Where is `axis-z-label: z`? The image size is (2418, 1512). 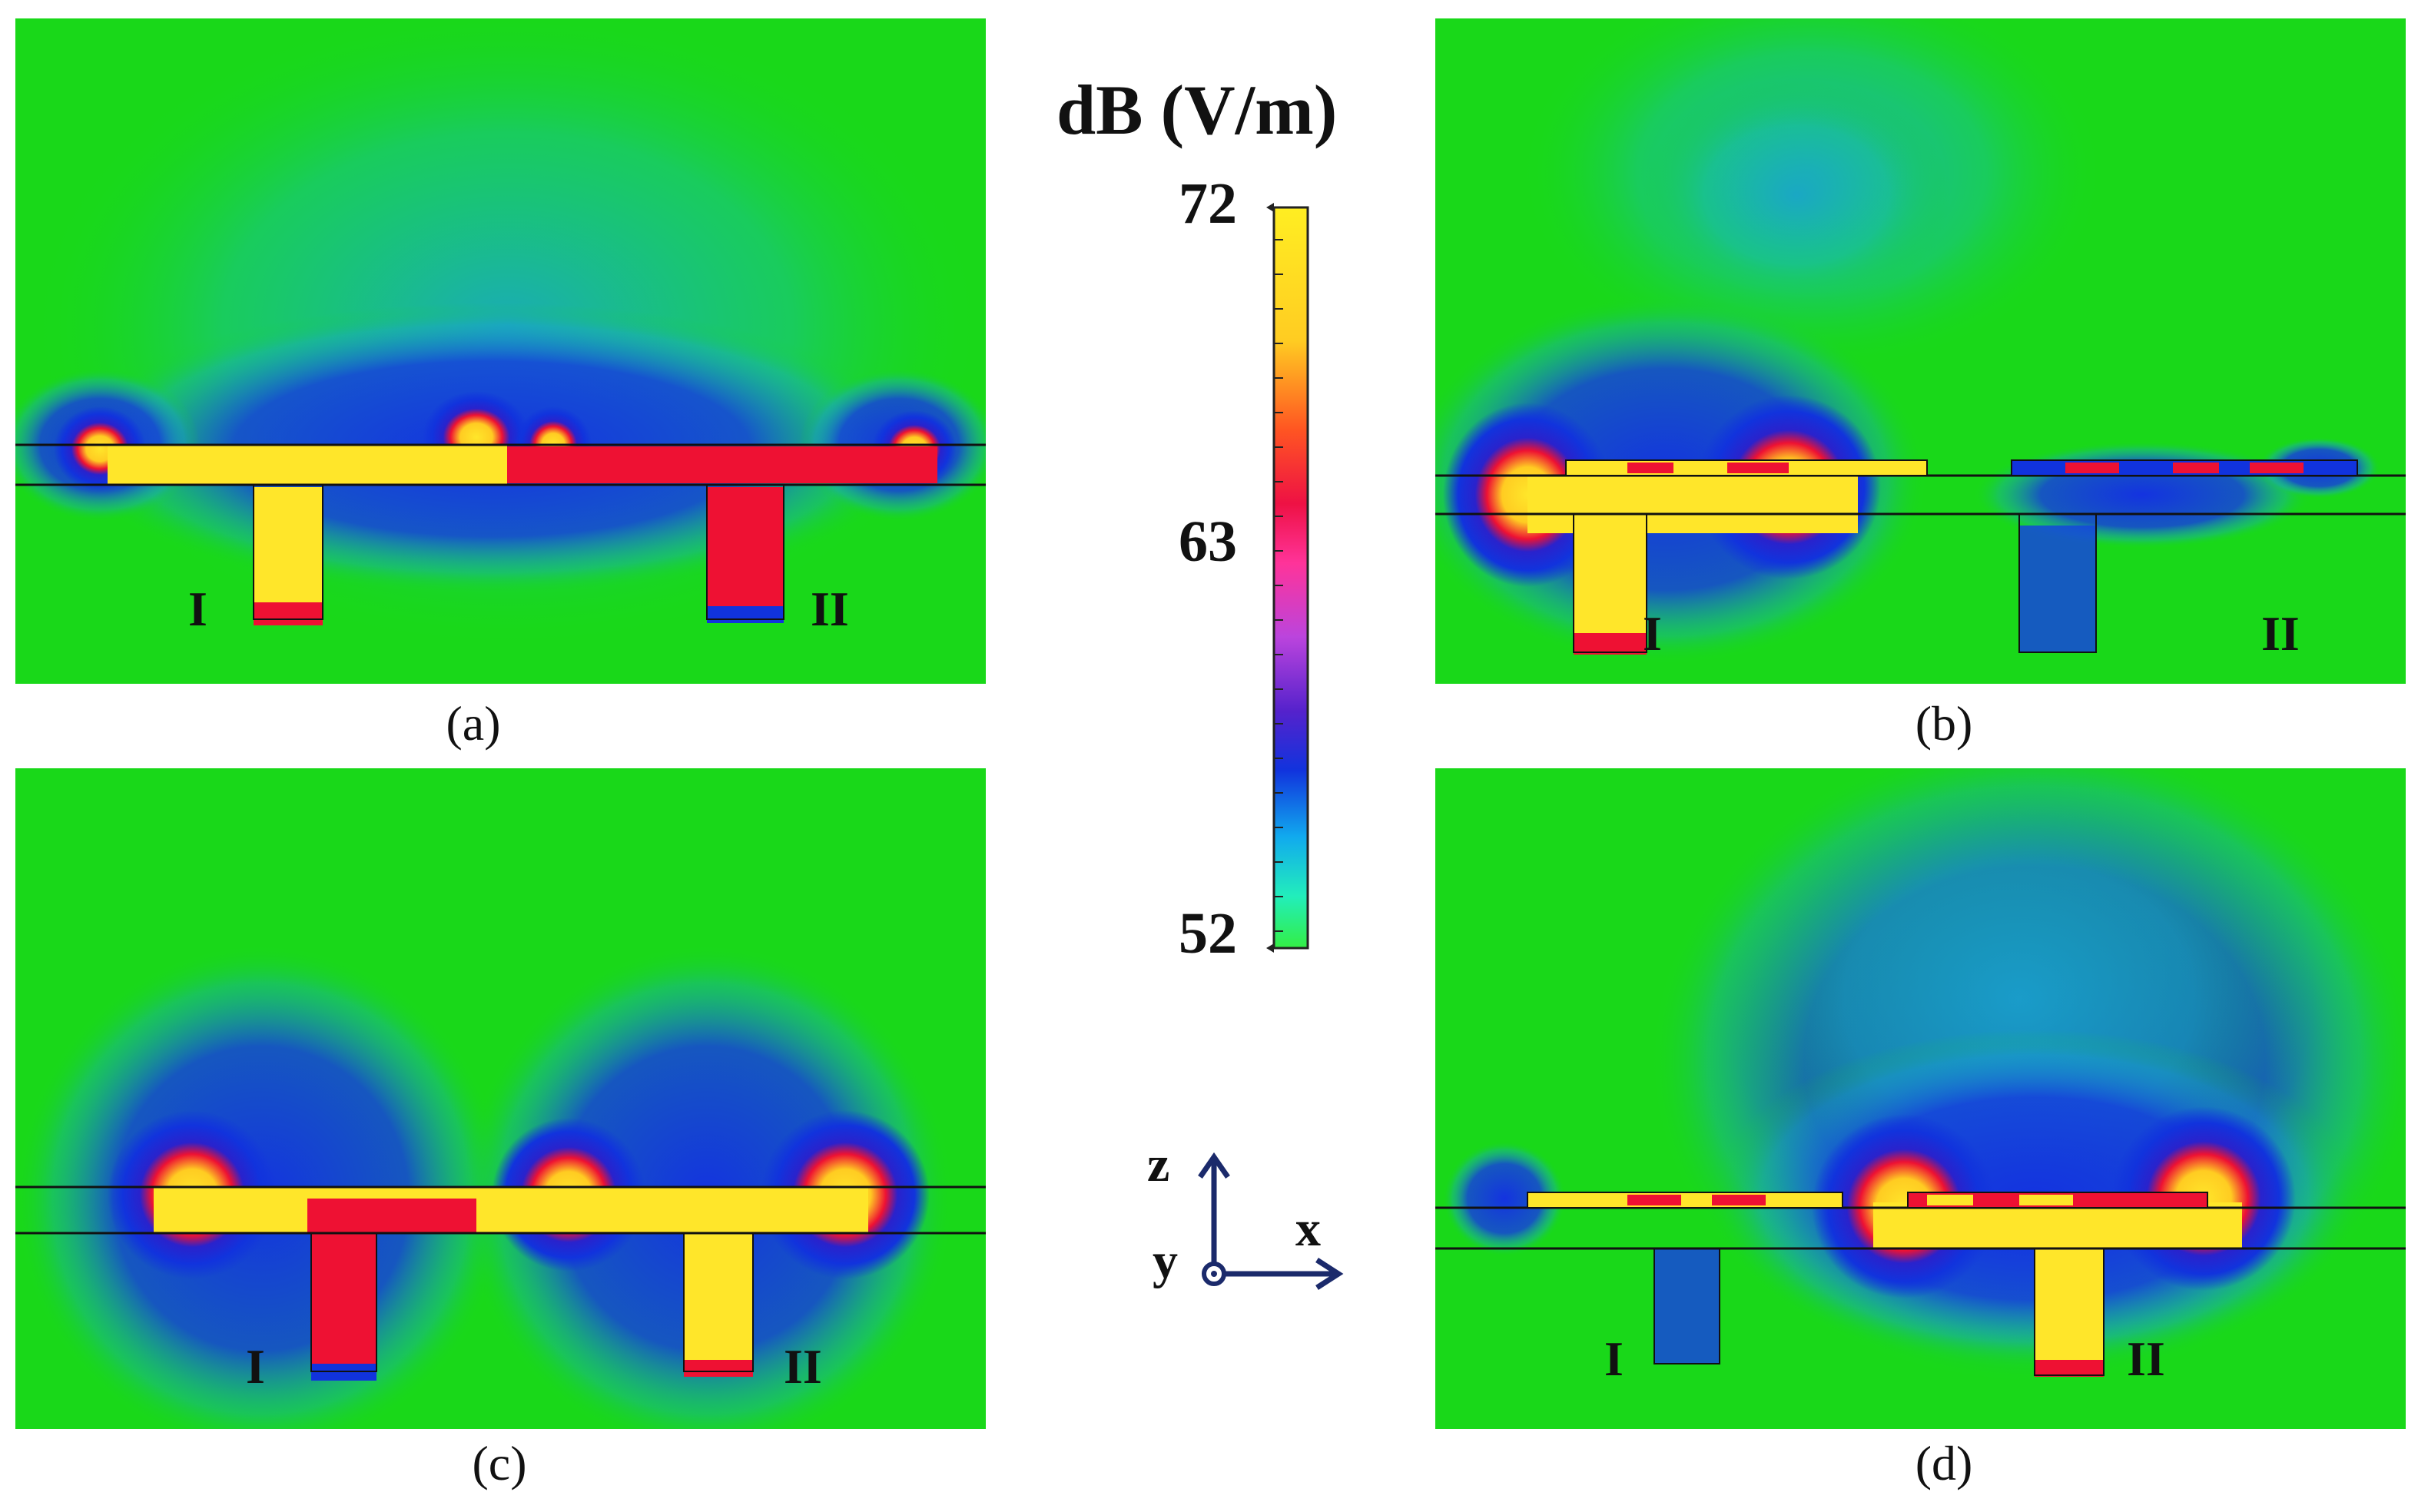 axis-z-label: z is located at coordinates (1158, 1164).